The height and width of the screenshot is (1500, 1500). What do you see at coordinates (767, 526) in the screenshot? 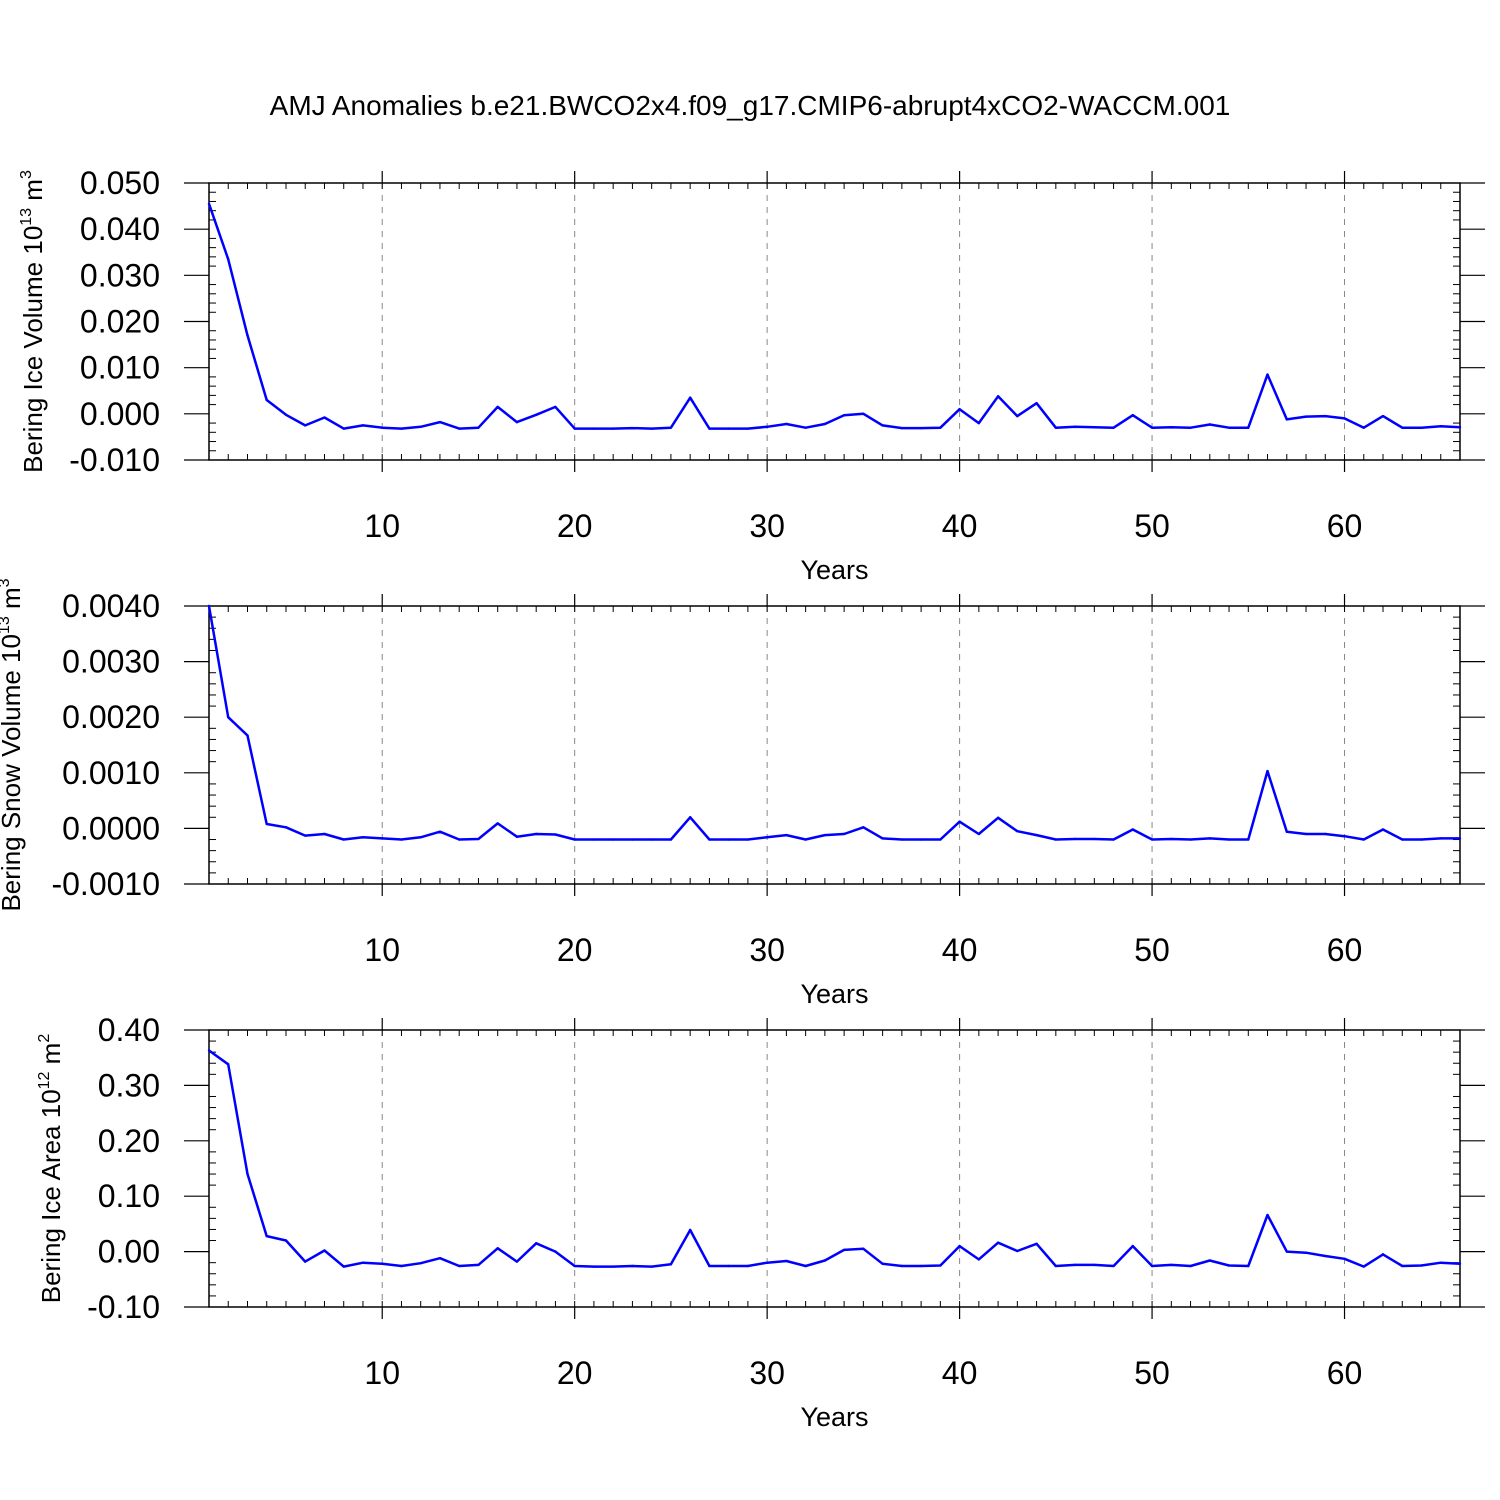
I see `x-tick-label: 30` at bounding box center [767, 526].